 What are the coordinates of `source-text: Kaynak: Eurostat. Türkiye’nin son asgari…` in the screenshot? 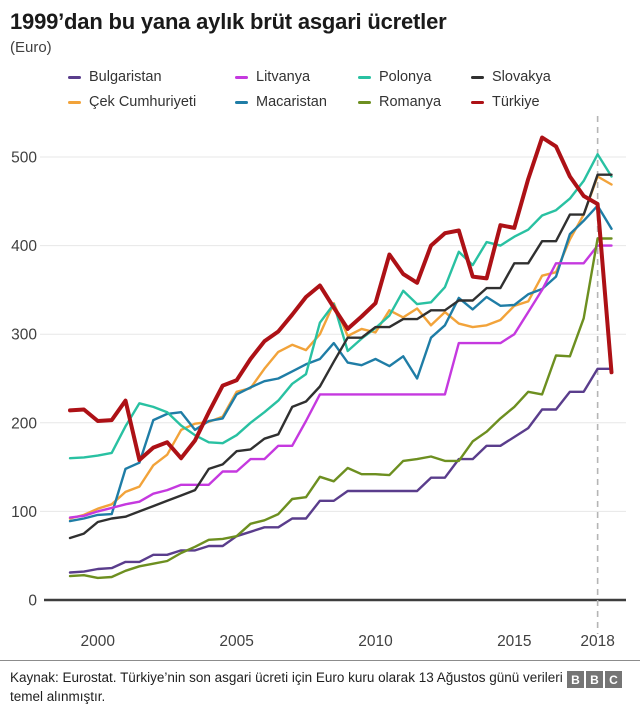 It's located at (286, 687).